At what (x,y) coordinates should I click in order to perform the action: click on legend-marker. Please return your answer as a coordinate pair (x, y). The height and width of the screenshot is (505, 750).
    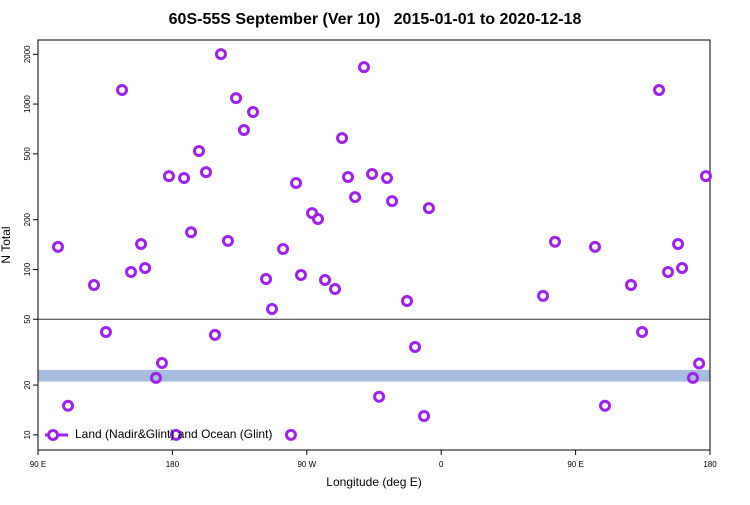
    Looking at the image, I should click on (53, 435).